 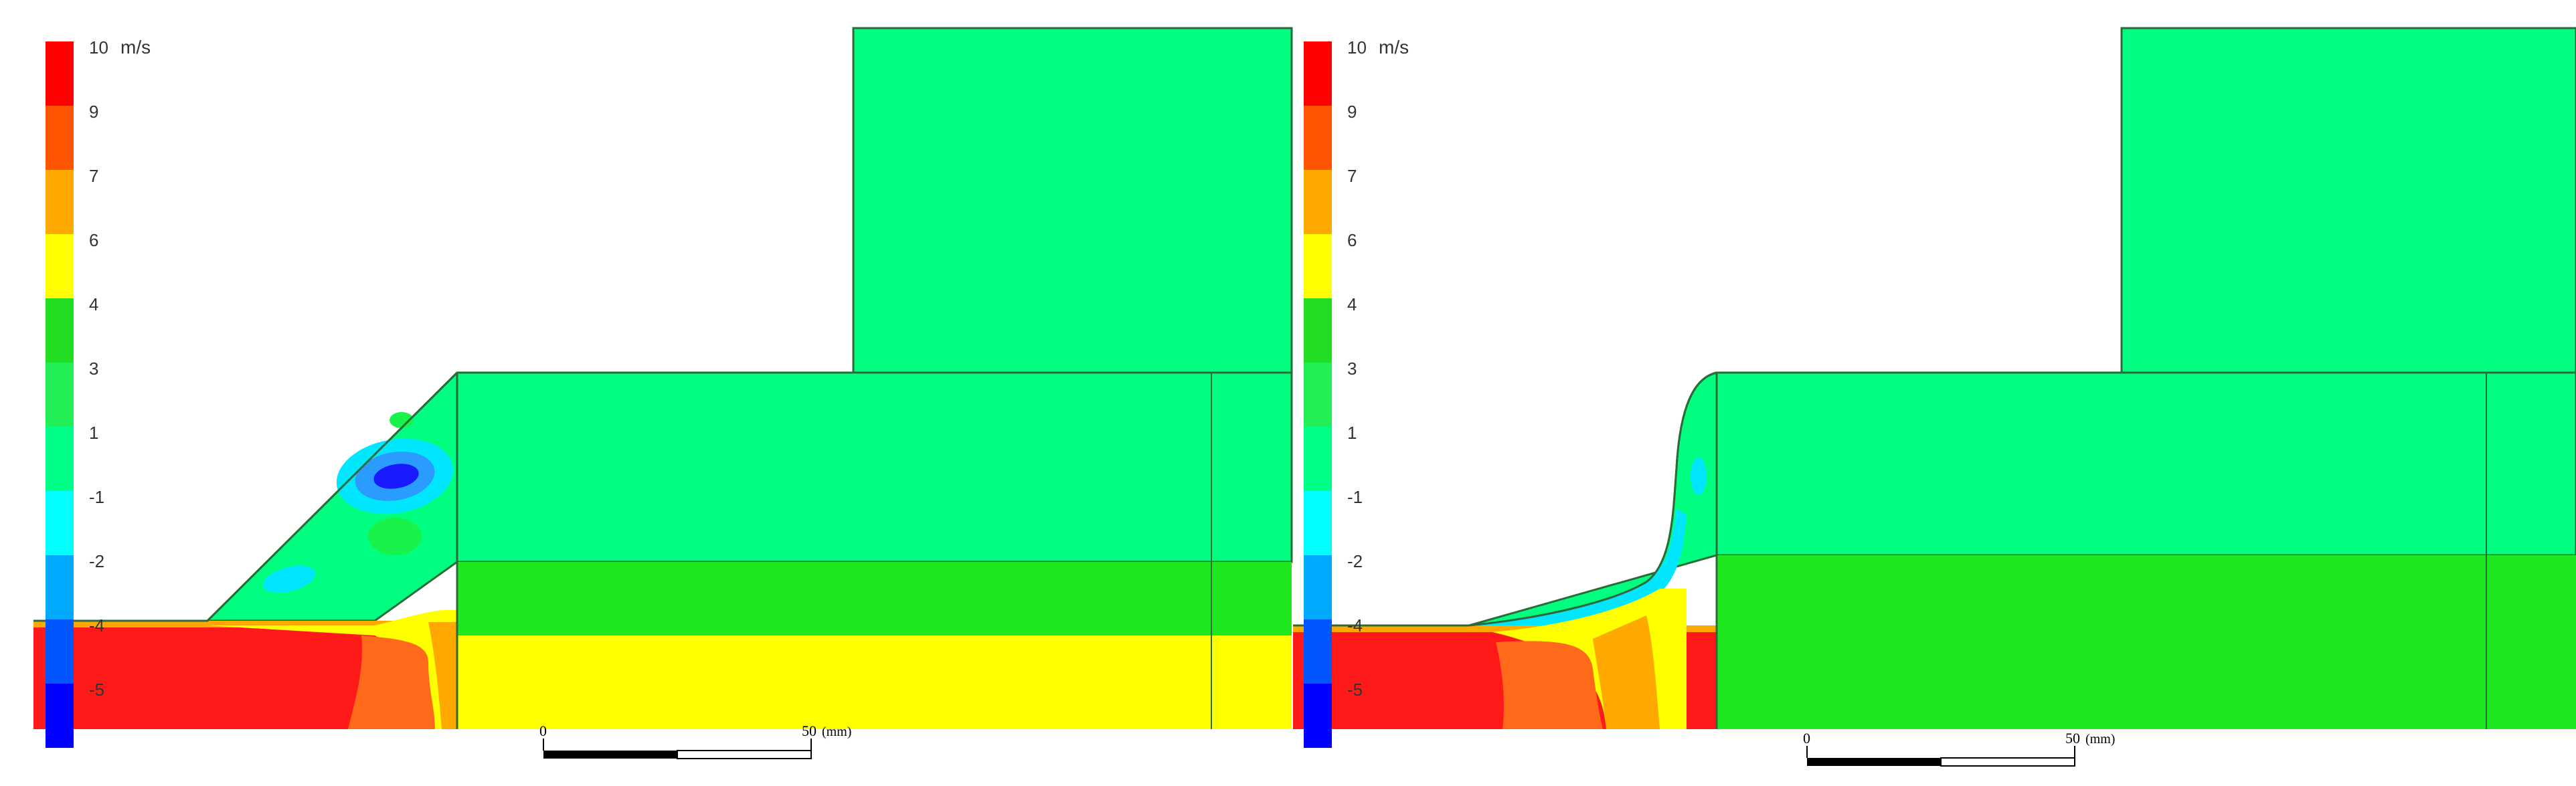 What do you see at coordinates (1699, 476) in the screenshot?
I see `vortex-small` at bounding box center [1699, 476].